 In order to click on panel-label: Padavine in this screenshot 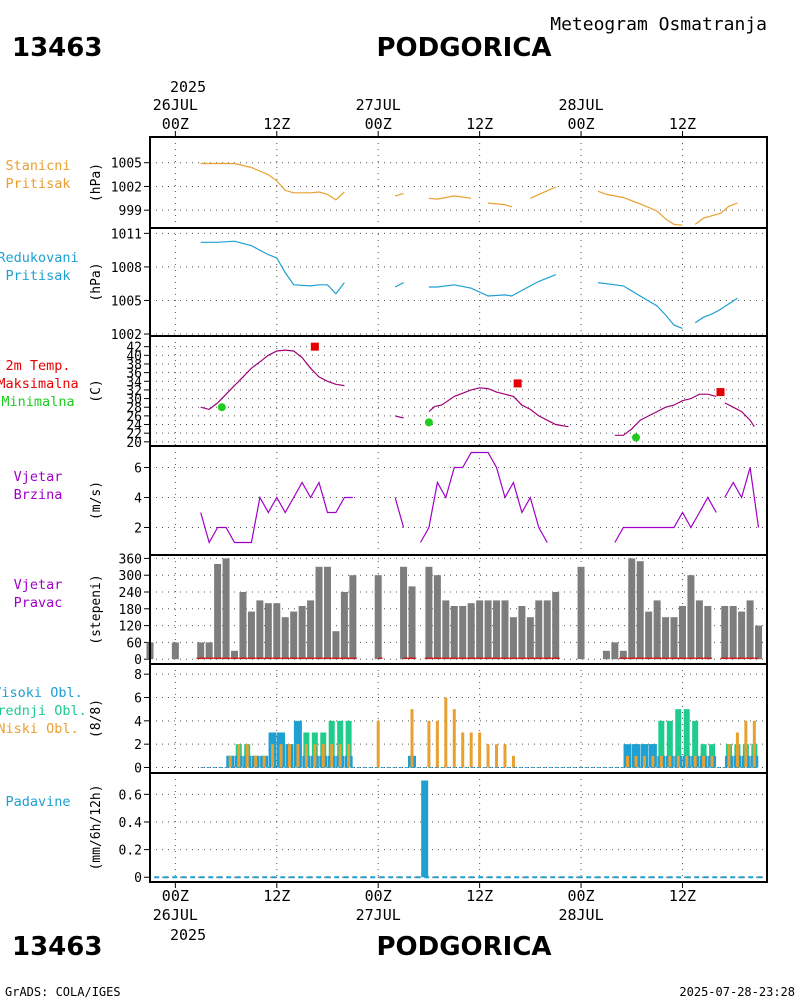, I will do `click(37, 802)`.